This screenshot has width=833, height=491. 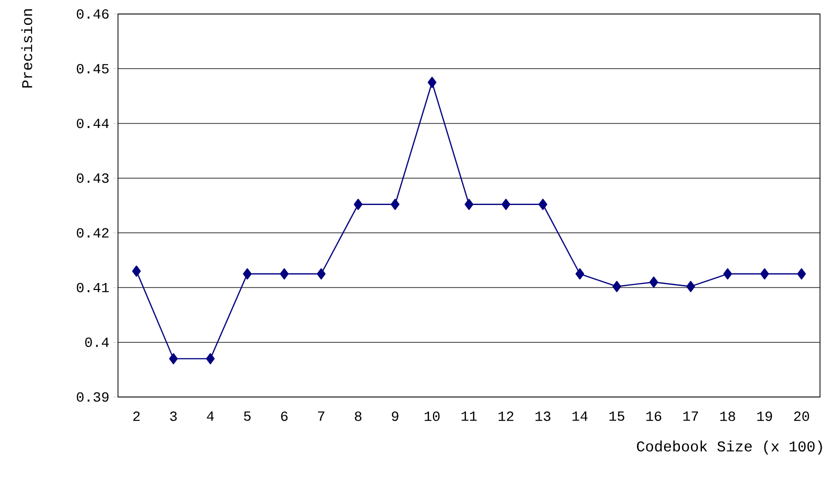 What do you see at coordinates (728, 416) in the screenshot?
I see `x-tick-label: 18` at bounding box center [728, 416].